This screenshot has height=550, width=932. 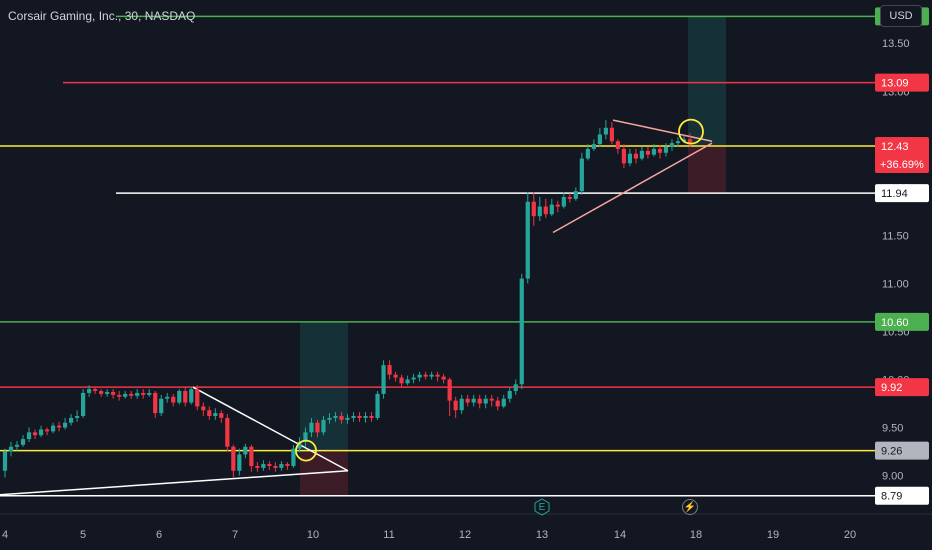 What do you see at coordinates (895, 236) in the screenshot?
I see `price-tick-5: 11.50` at bounding box center [895, 236].